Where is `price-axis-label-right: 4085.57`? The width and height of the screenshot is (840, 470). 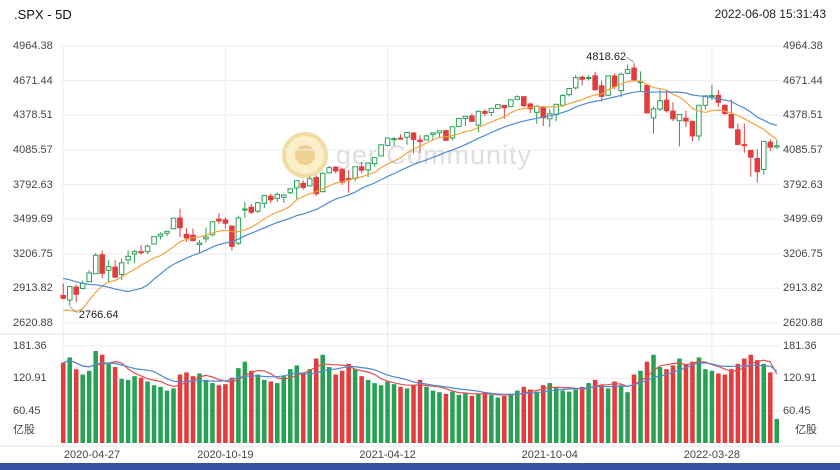
price-axis-label-right: 4085.57 is located at coordinates (803, 149).